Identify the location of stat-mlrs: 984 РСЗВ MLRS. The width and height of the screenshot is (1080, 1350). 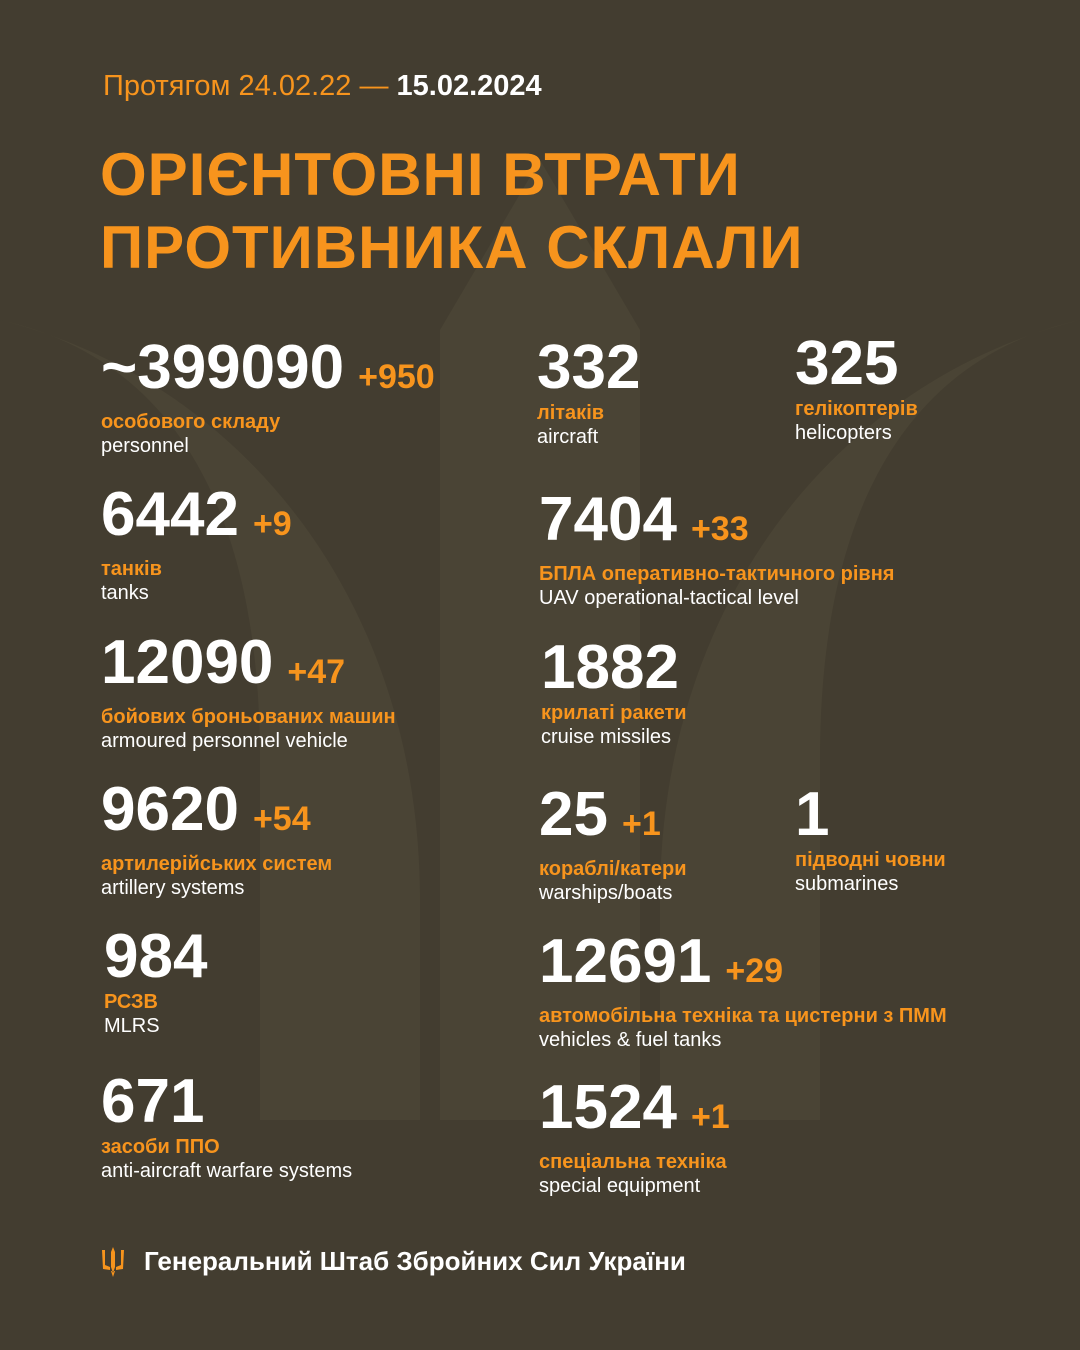
(155, 982).